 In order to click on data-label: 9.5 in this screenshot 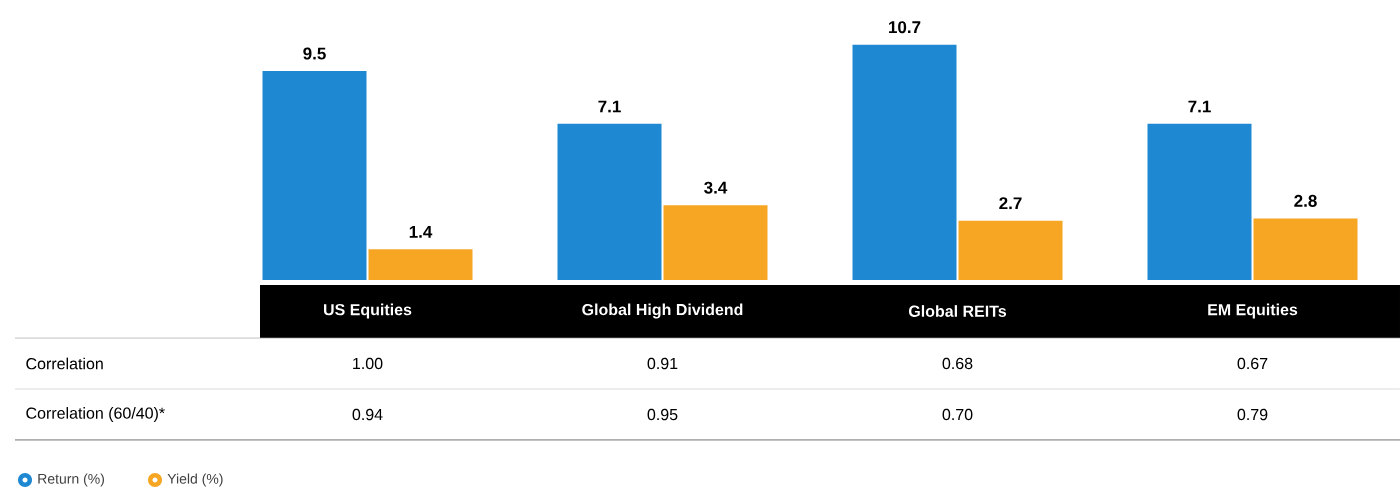, I will do `click(314, 53)`.